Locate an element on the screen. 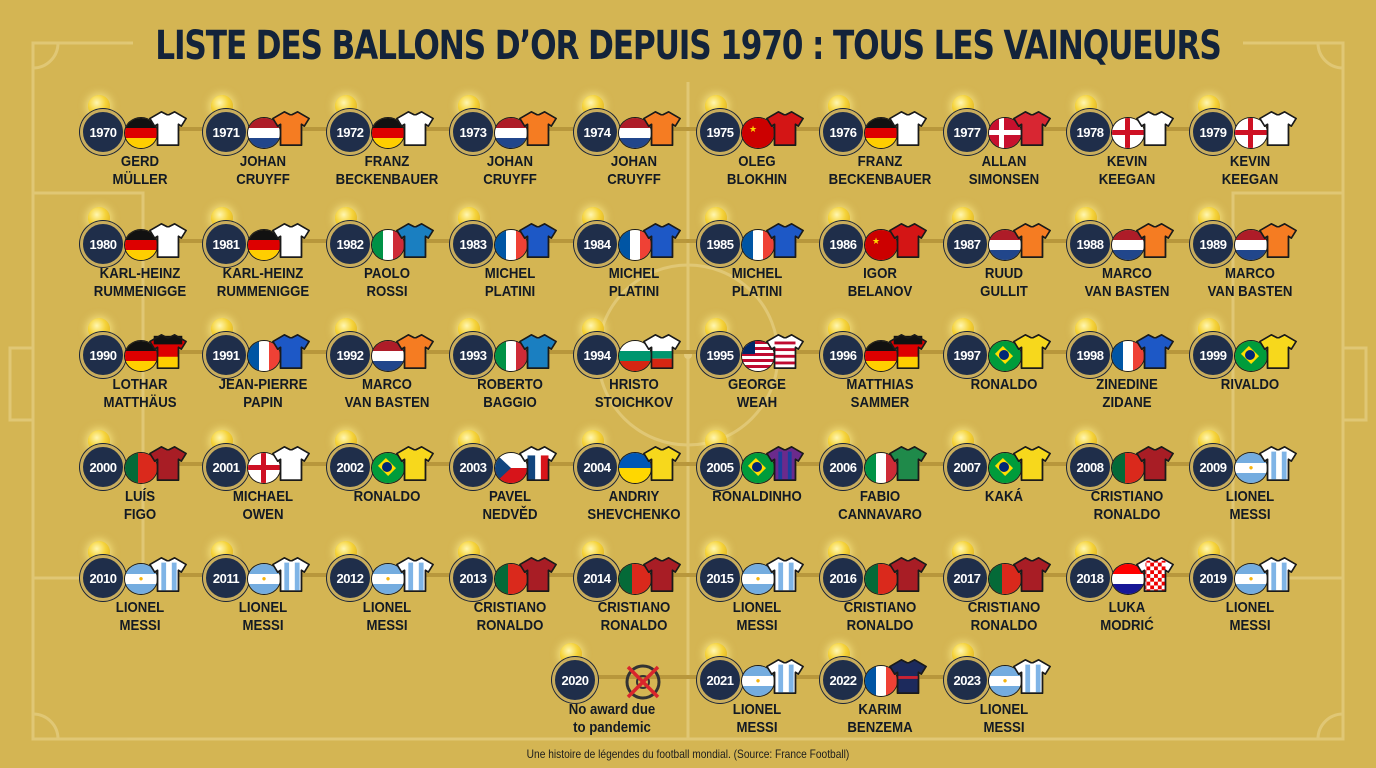 This screenshot has height=768, width=1376. winner-card: 1971 JOHAN CRUYFF is located at coordinates (263, 150).